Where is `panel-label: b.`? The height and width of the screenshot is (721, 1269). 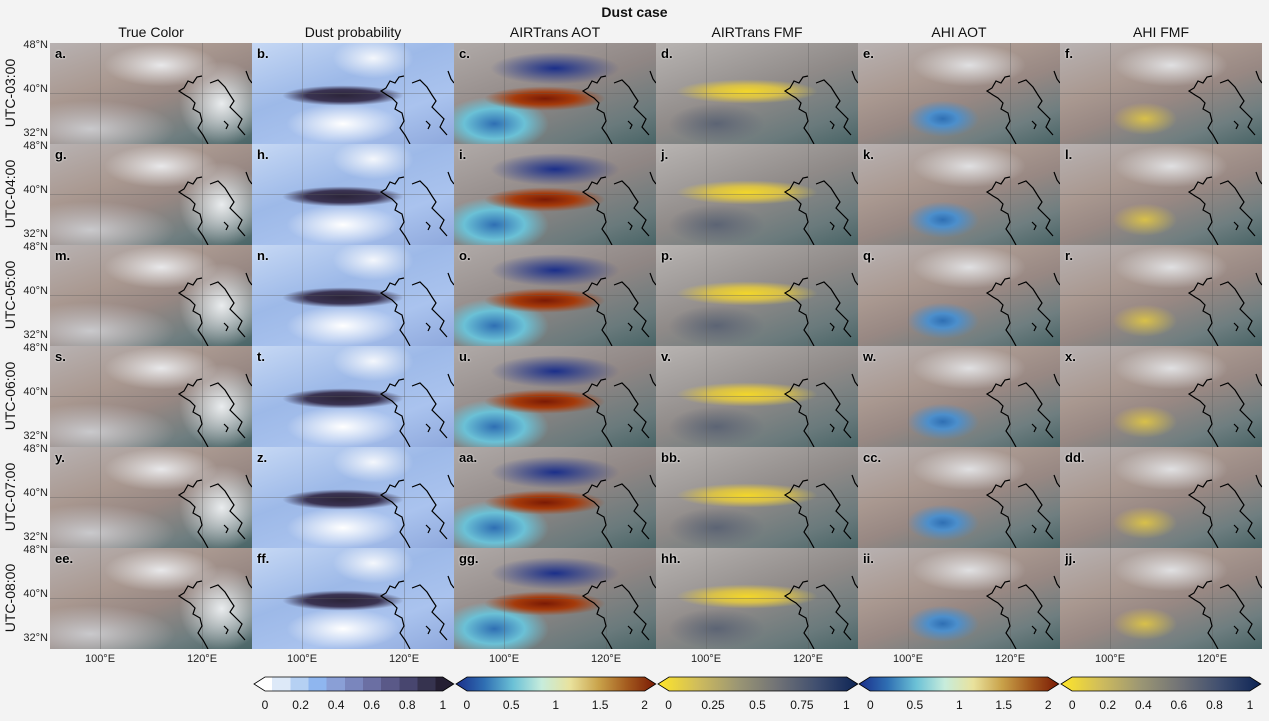 panel-label: b. is located at coordinates (263, 53).